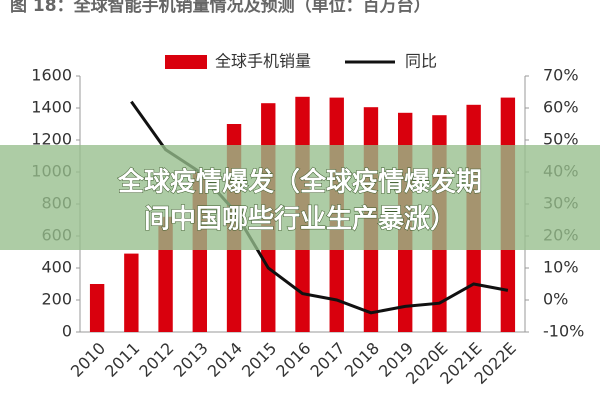 This screenshot has height=400, width=600. I want to click on x-tick-label: 2015, so click(259, 360).